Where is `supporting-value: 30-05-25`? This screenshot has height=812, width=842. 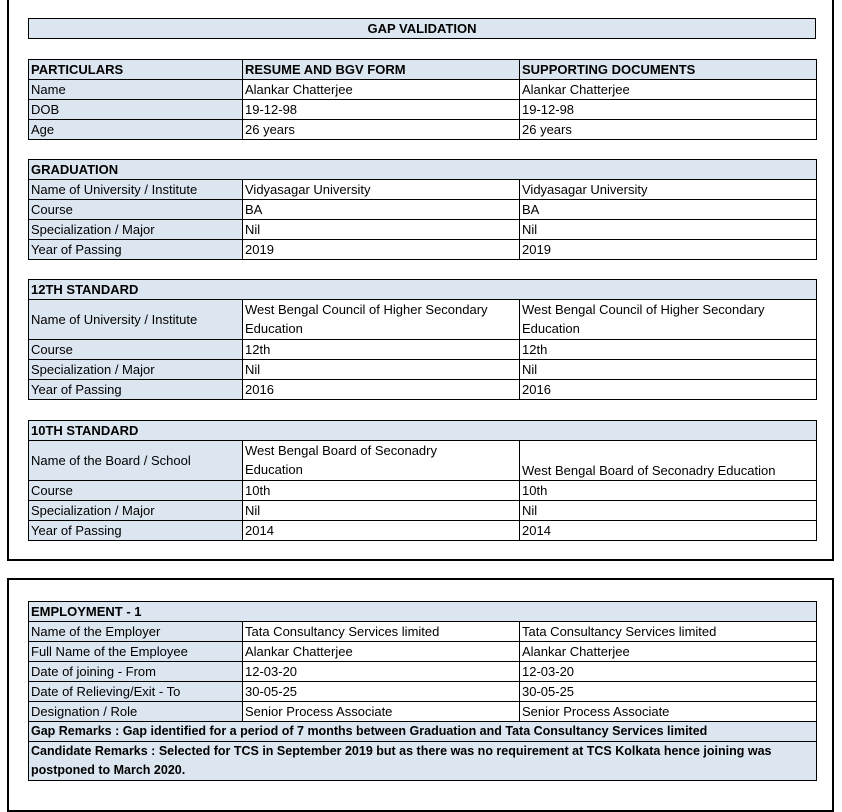
supporting-value: 30-05-25 is located at coordinates (668, 691).